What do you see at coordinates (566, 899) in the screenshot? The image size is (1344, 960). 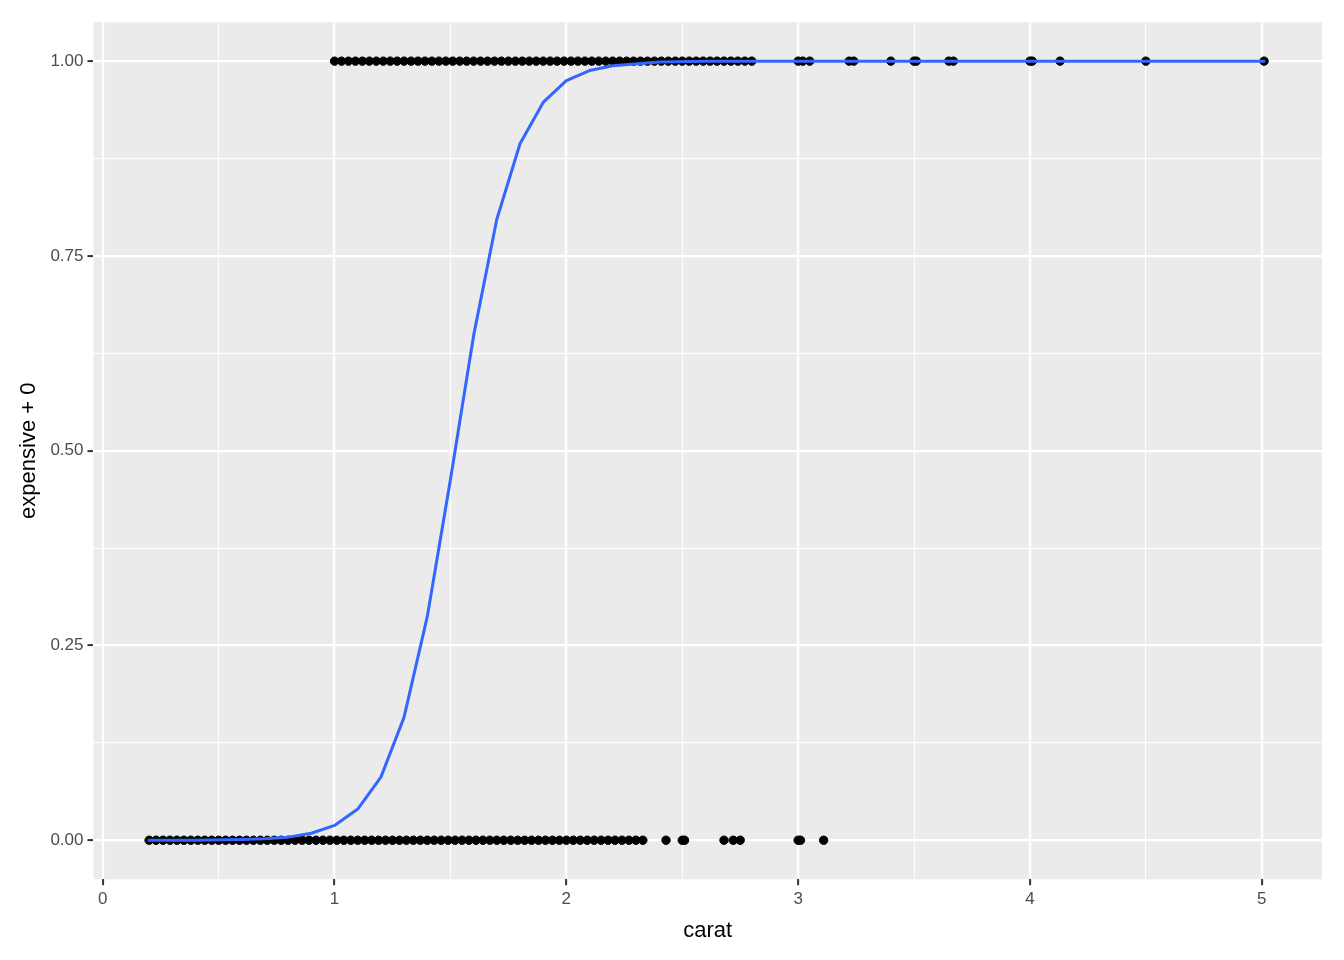 I see `x-tick-label: 2` at bounding box center [566, 899].